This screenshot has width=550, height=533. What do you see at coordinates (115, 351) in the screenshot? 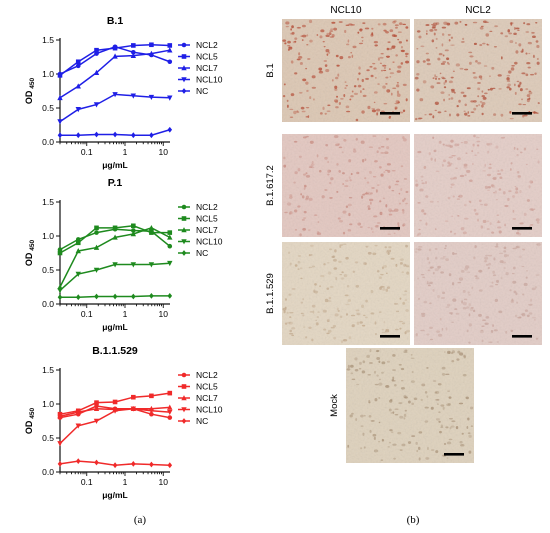
I see `chart-title: B.1.1.529` at bounding box center [115, 351].